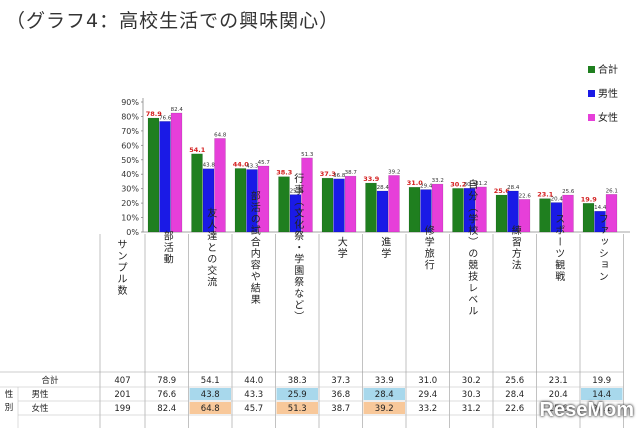 This screenshot has width=640, height=428. What do you see at coordinates (591, 117) in the screenshot?
I see `legend-swatch` at bounding box center [591, 117].